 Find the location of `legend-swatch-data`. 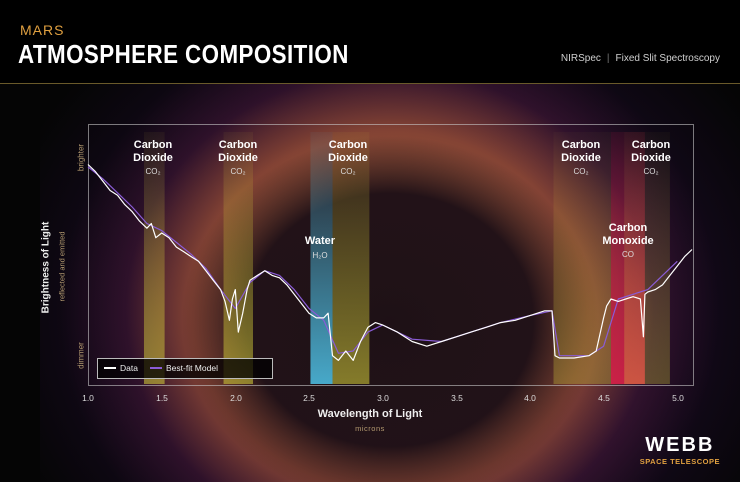

legend-swatch-data is located at coordinates (110, 368).